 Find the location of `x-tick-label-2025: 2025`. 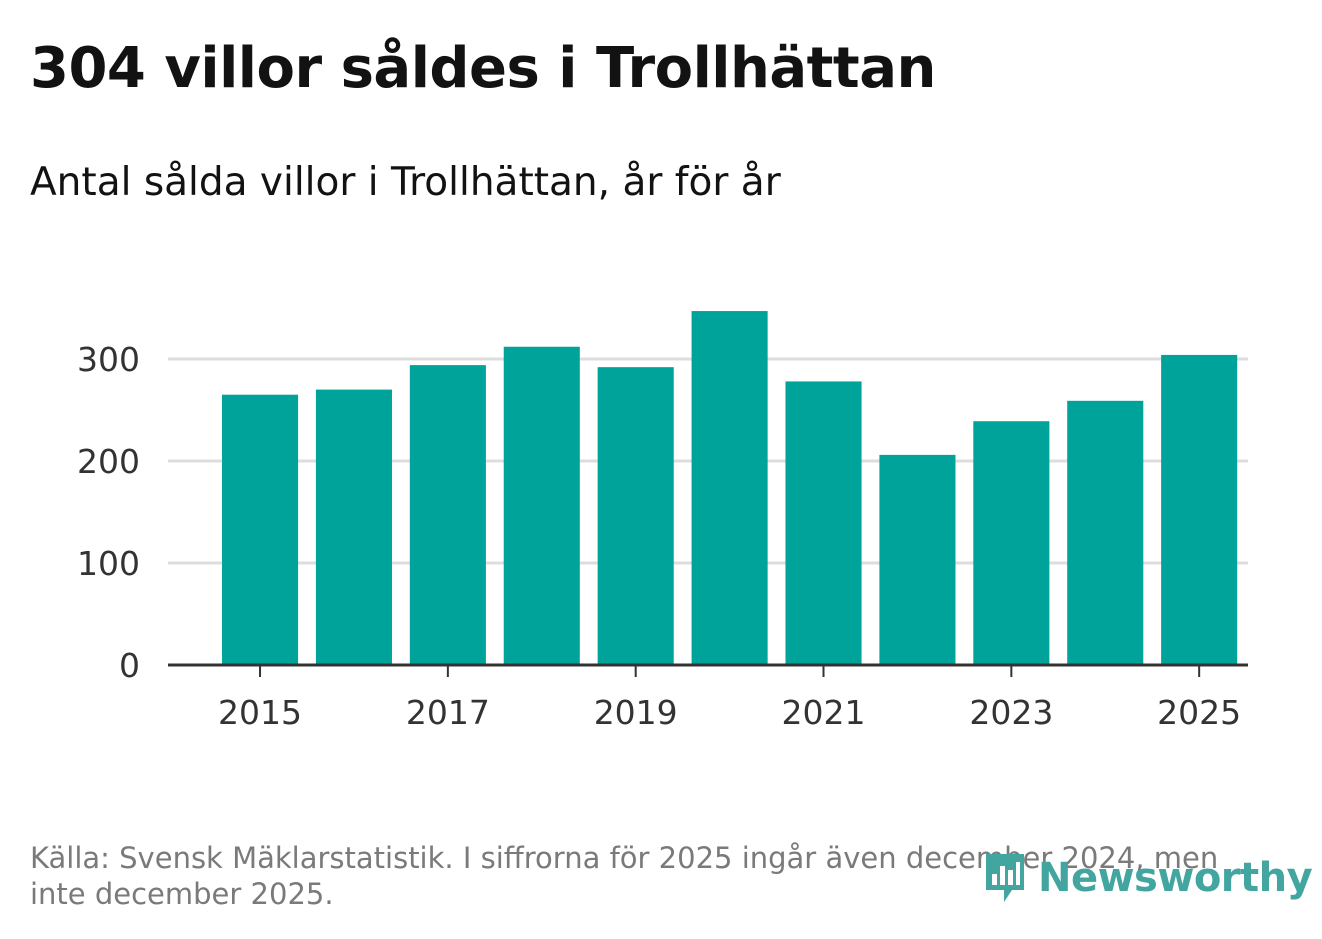

x-tick-label-2025: 2025 is located at coordinates (1199, 712).